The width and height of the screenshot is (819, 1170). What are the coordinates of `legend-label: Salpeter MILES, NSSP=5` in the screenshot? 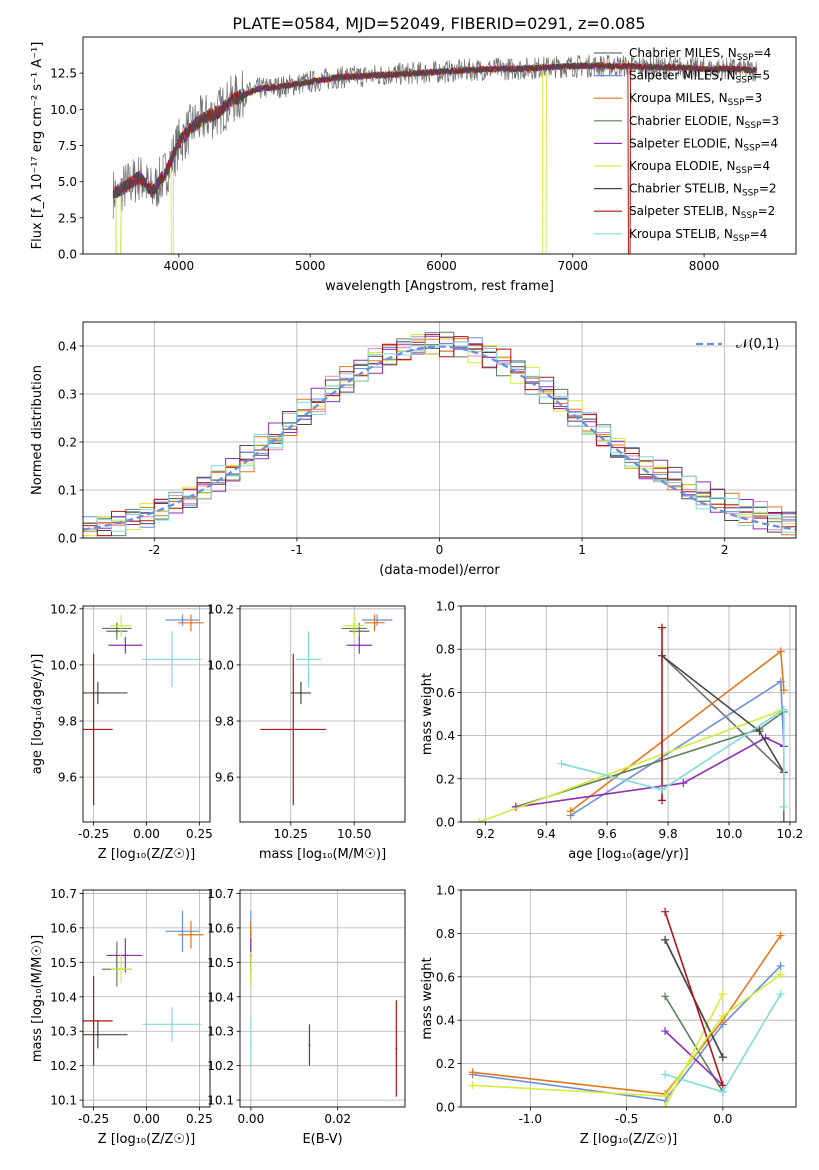 It's located at (699, 77).